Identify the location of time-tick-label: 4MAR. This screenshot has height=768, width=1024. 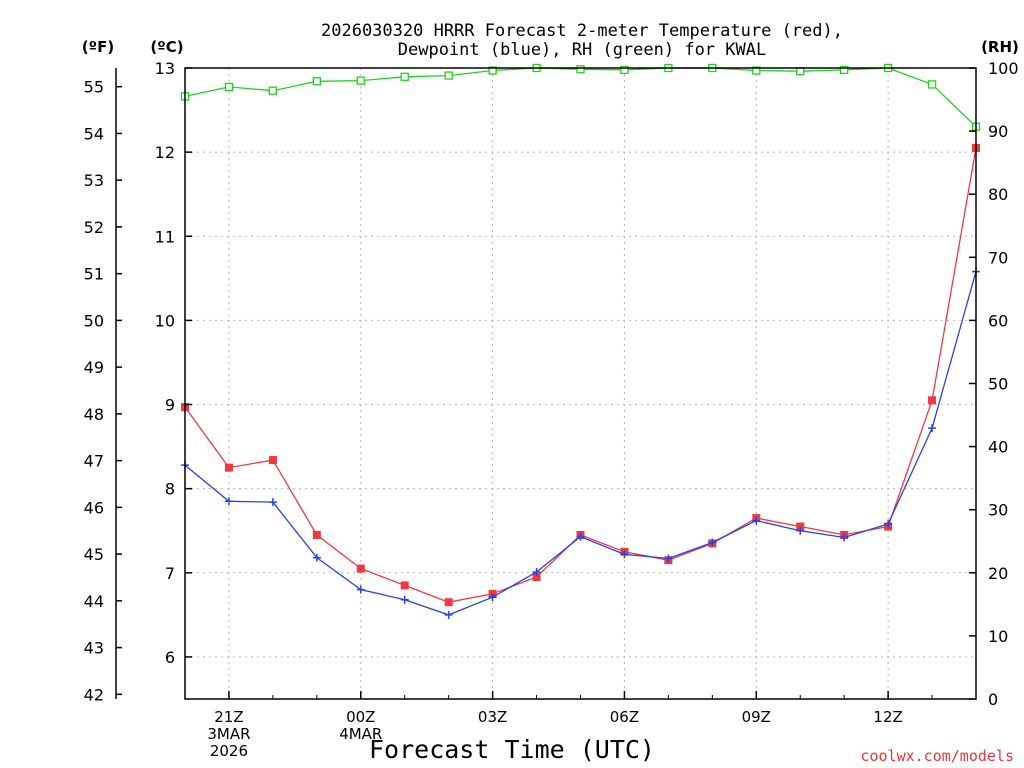
(360, 734).